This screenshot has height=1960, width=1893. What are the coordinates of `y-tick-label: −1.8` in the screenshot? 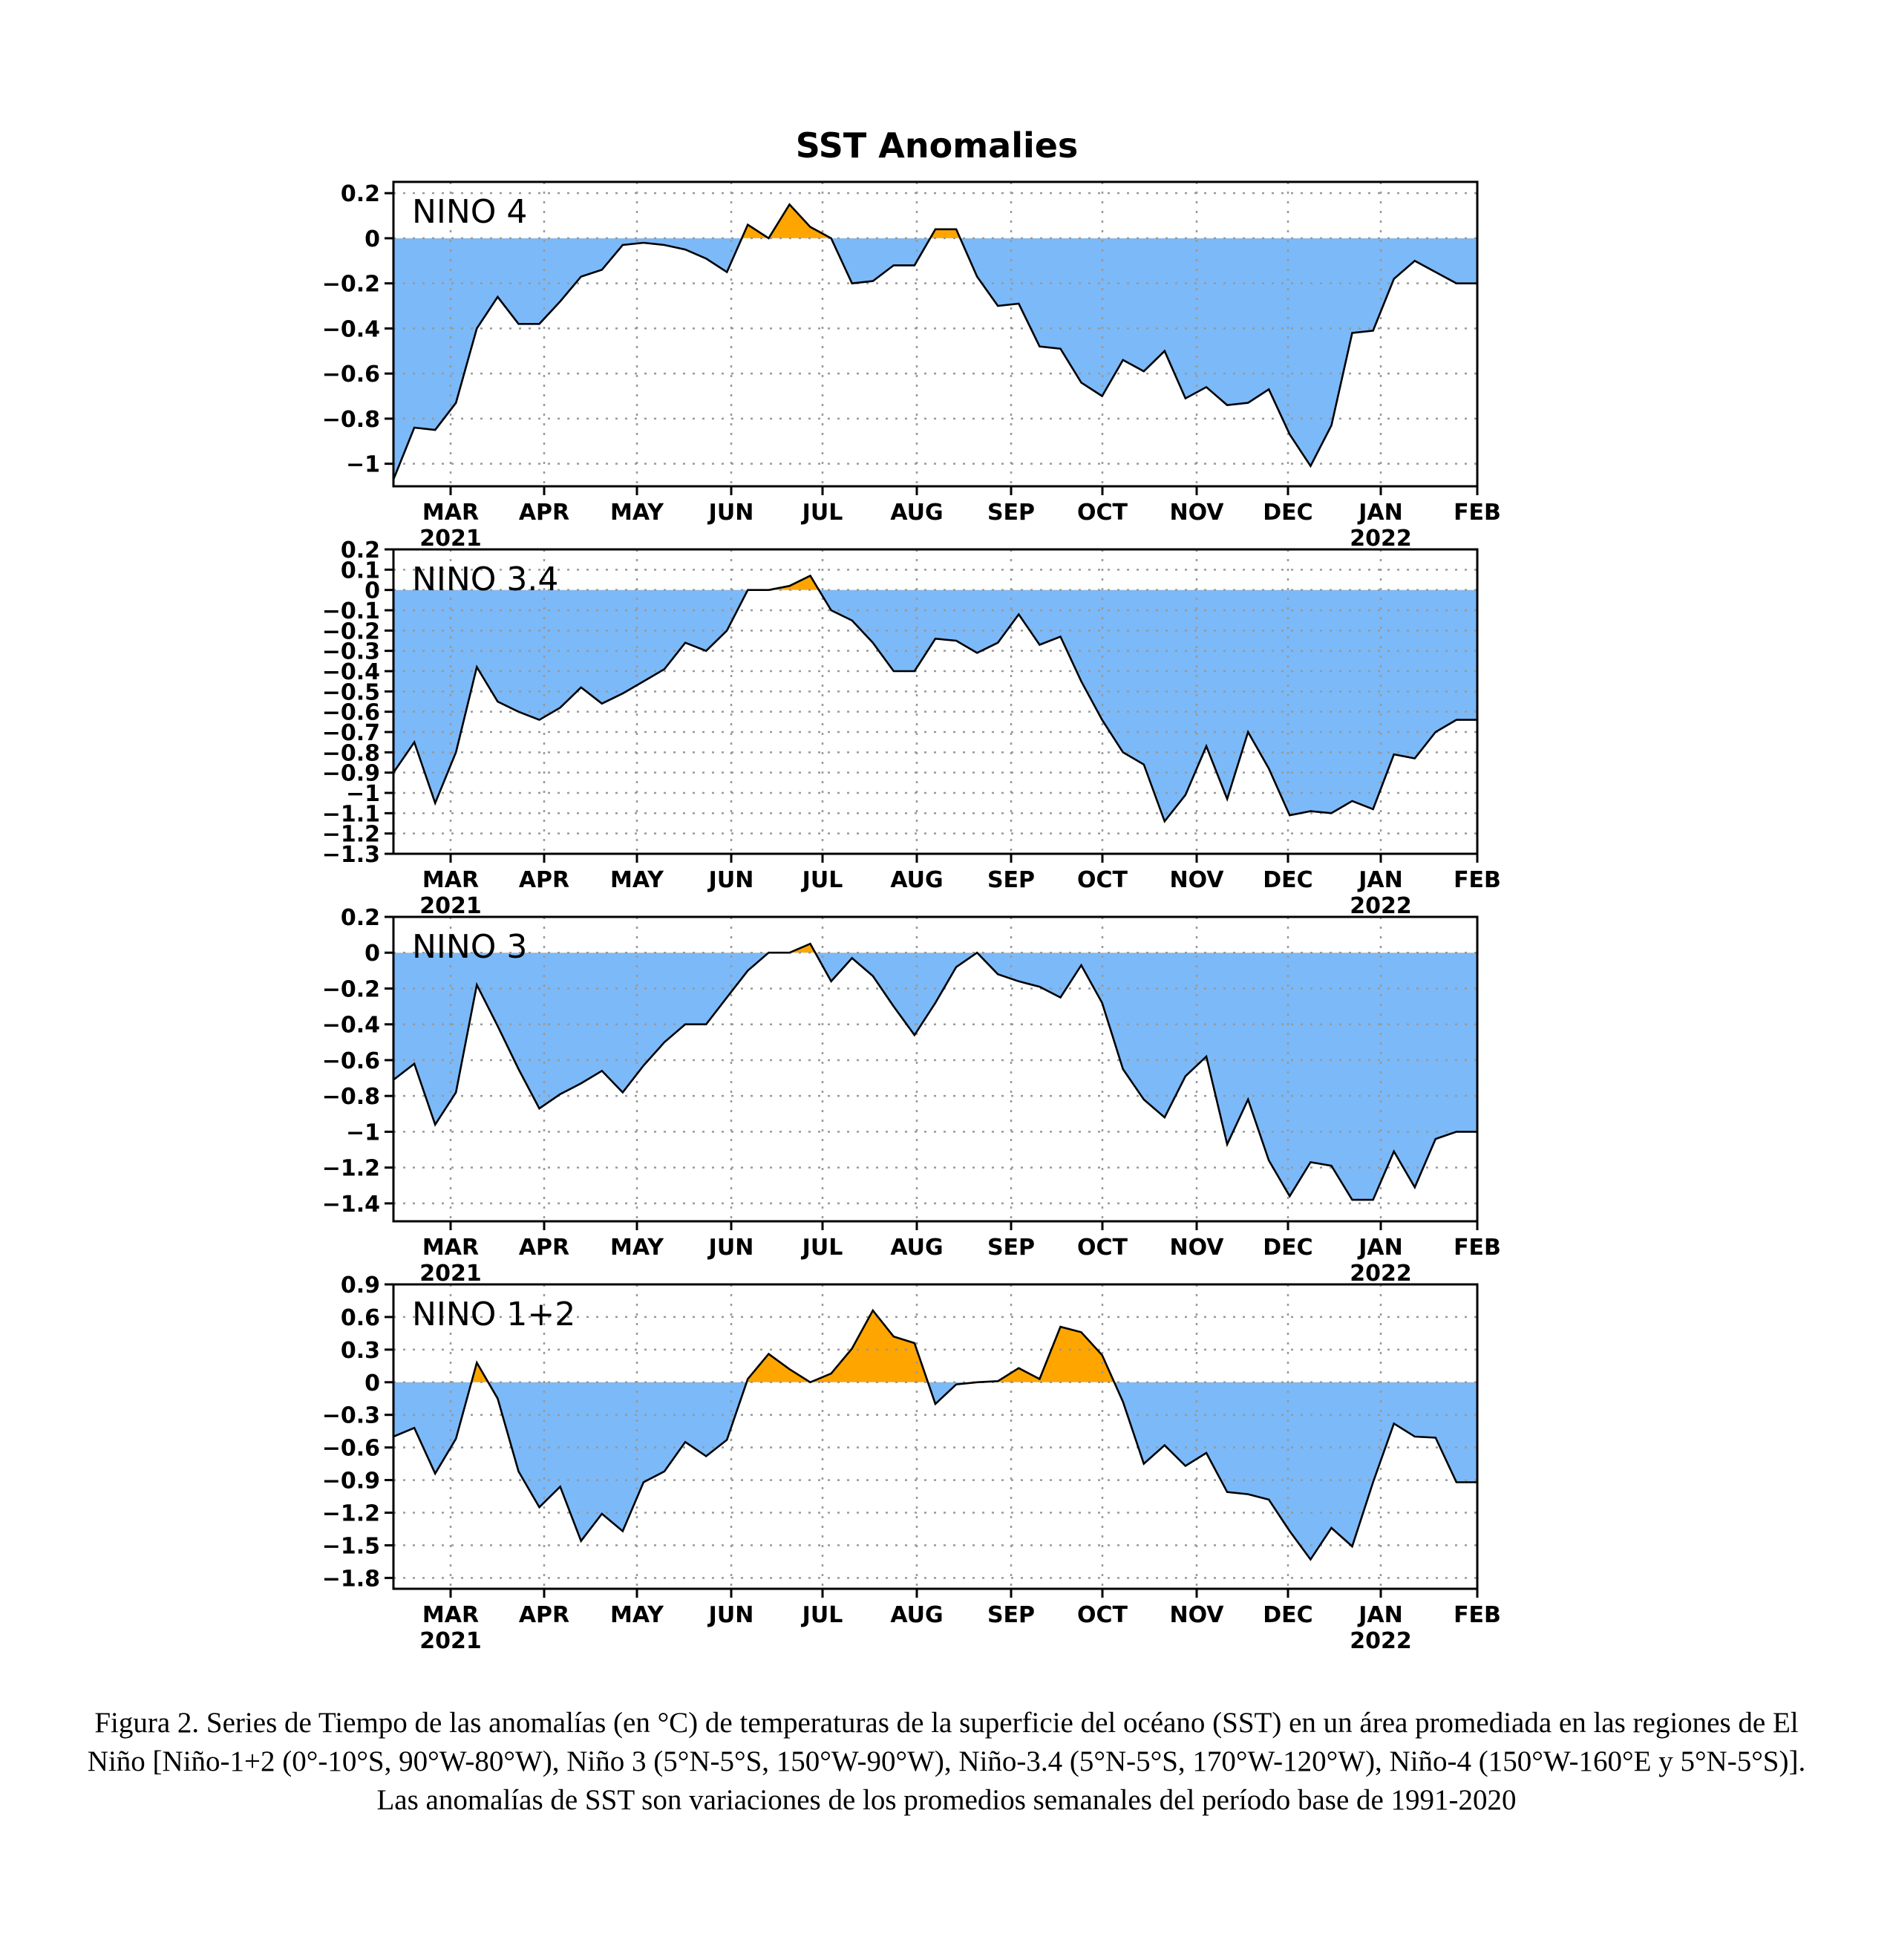 It's located at (351, 1579).